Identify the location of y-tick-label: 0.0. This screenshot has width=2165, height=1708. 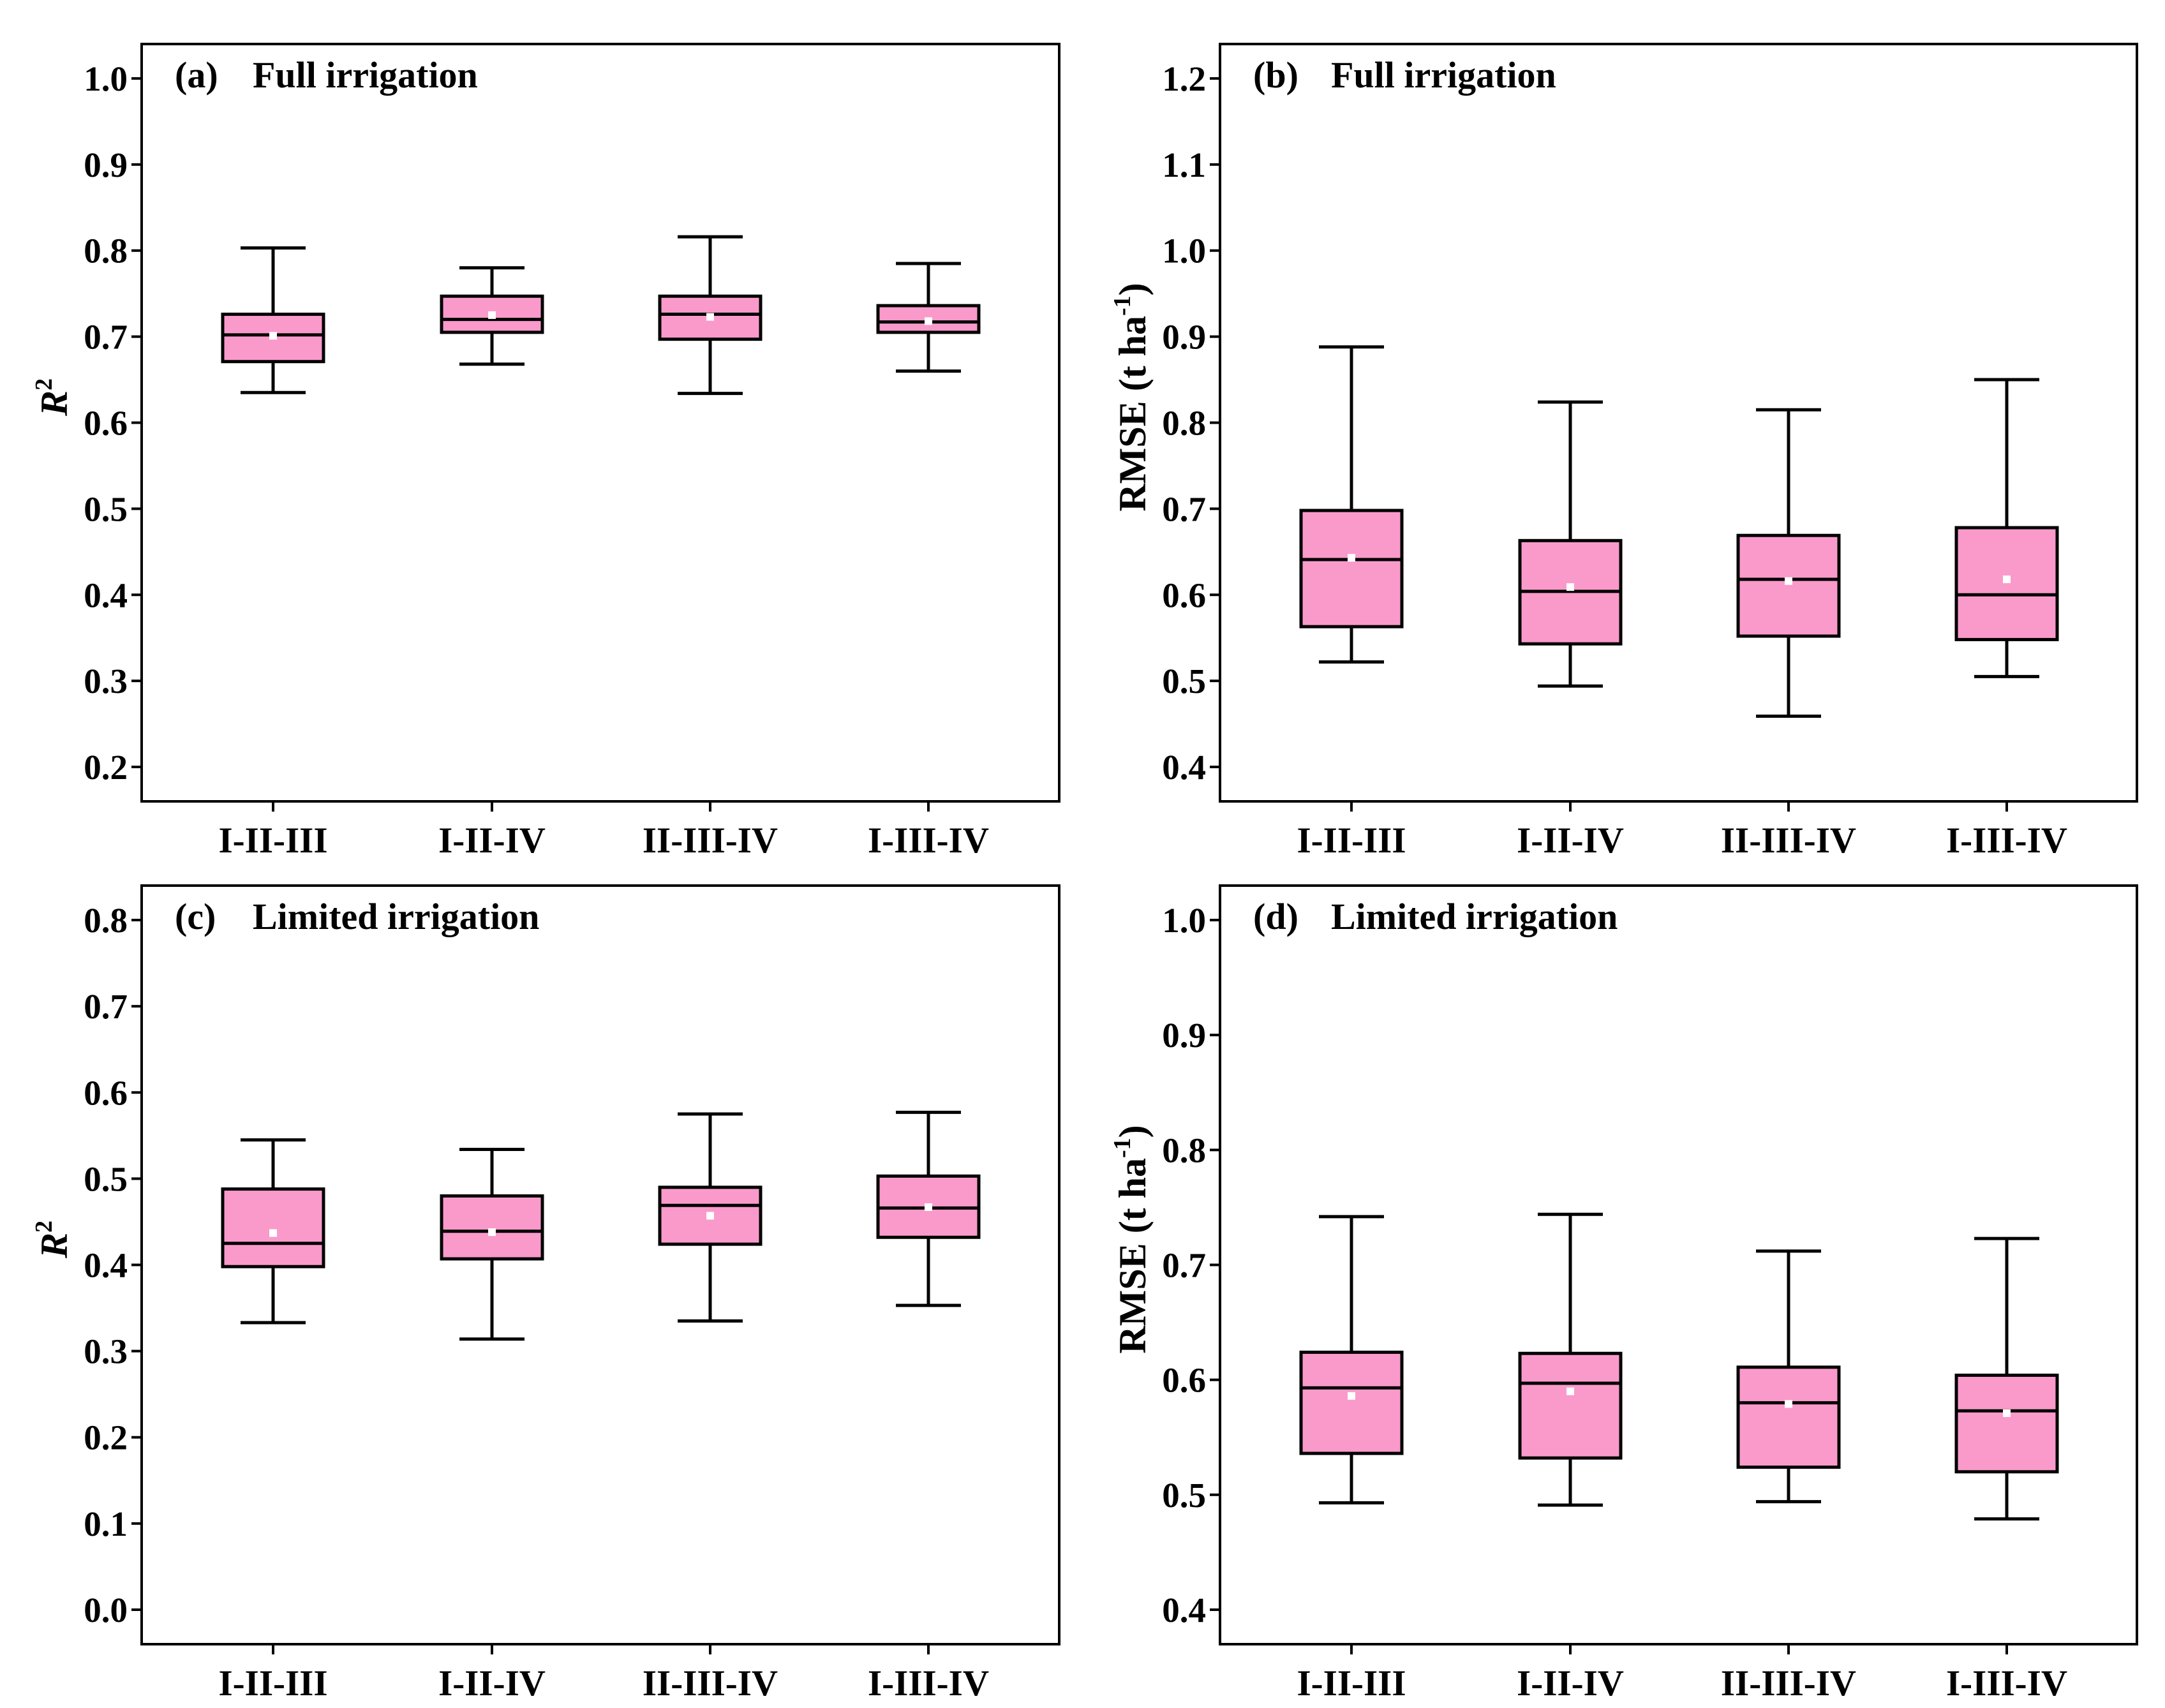
(106, 1610).